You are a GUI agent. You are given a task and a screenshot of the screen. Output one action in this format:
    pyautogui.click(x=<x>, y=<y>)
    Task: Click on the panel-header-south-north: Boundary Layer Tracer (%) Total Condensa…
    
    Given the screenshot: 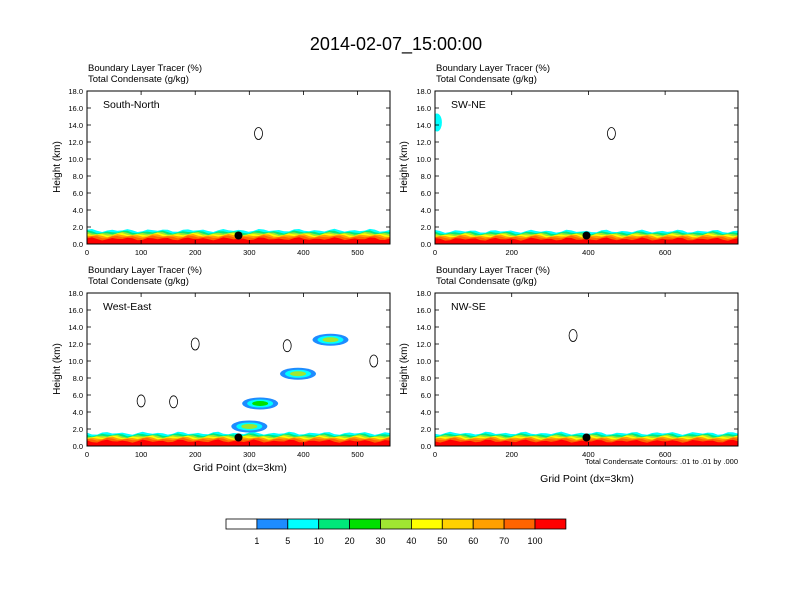 What is the action you would take?
    pyautogui.click(x=145, y=74)
    